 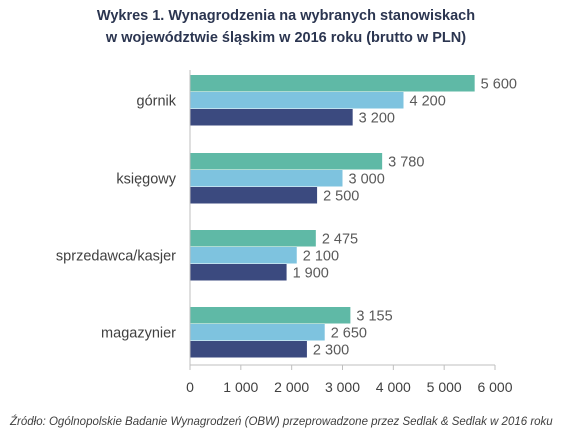 I want to click on x-tick-label: 5 000, so click(x=444, y=387).